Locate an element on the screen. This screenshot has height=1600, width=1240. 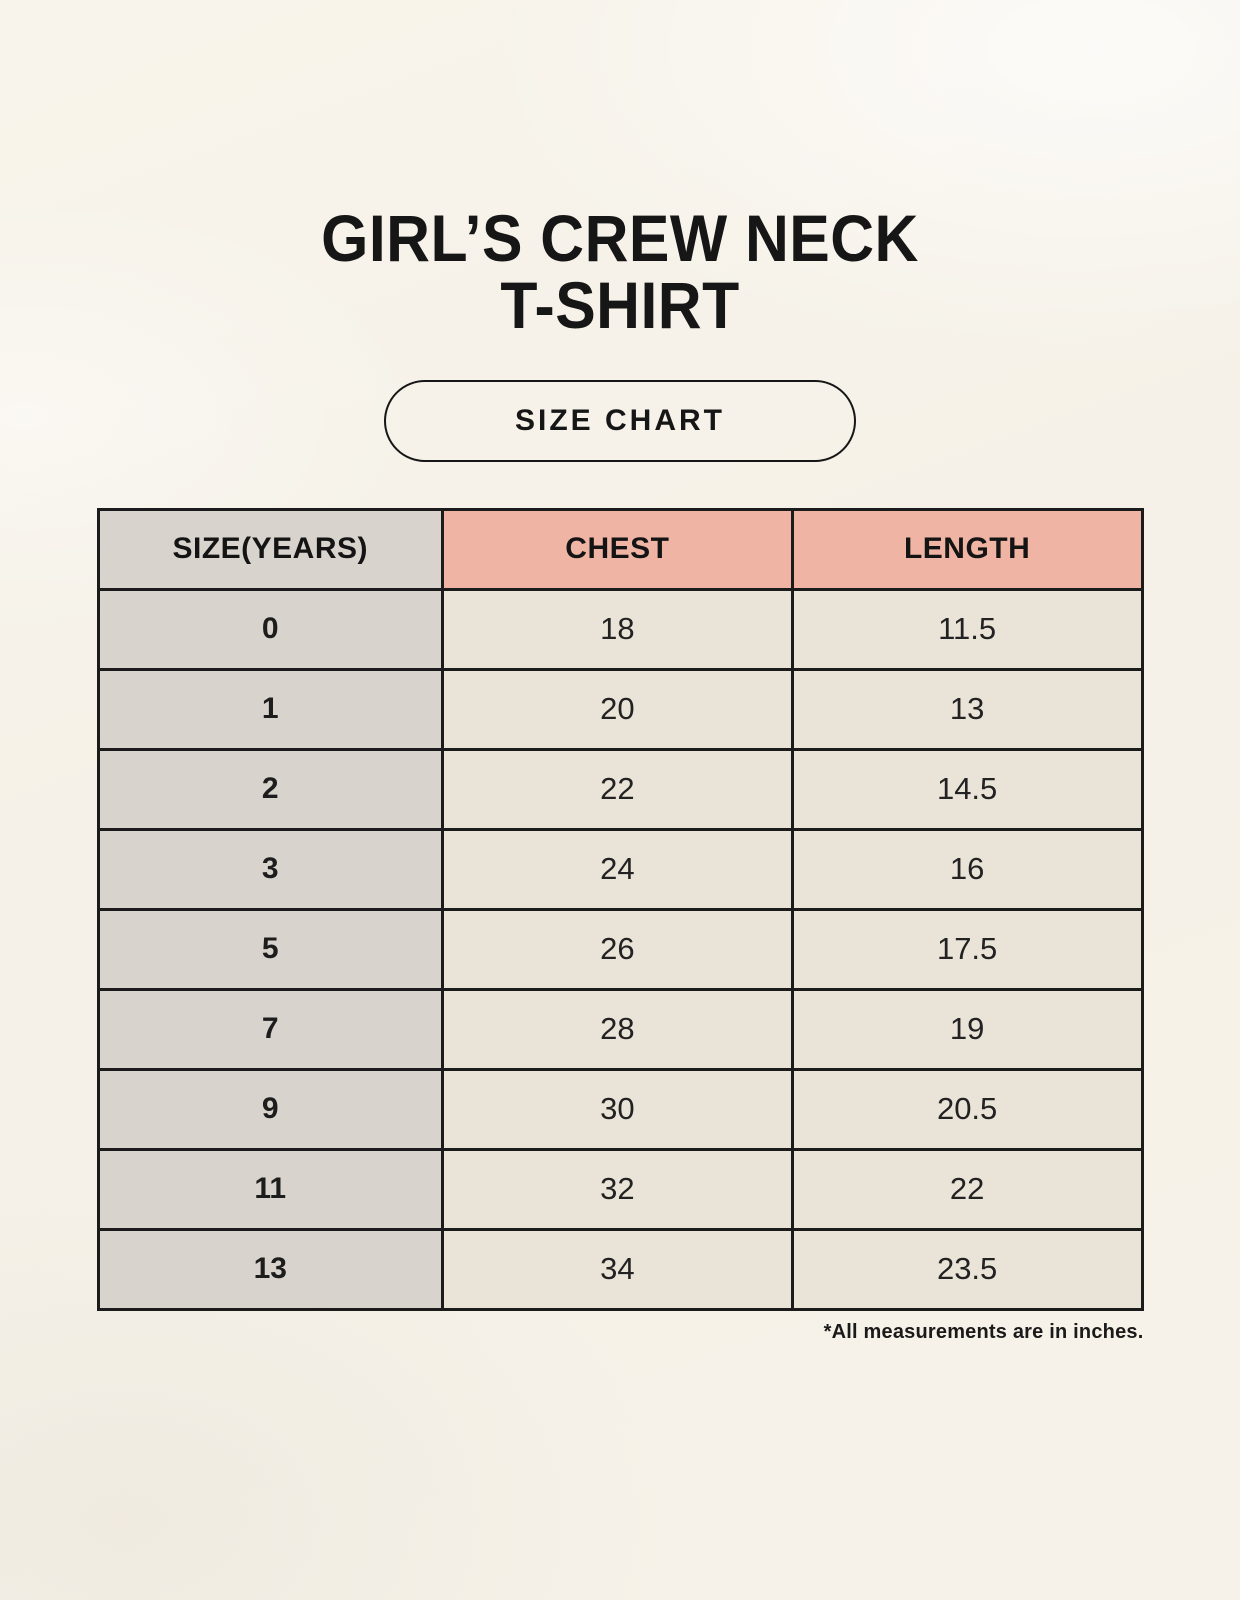
chest-cell: 32 is located at coordinates (617, 1189).